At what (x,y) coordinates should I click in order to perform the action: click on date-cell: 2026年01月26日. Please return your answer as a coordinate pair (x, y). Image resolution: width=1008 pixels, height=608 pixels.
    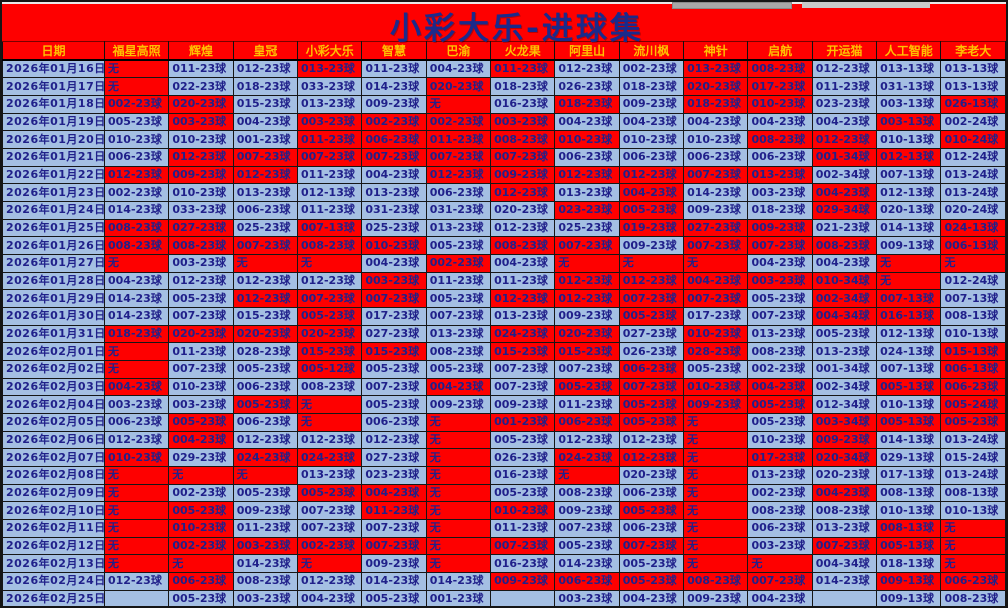
    Looking at the image, I should click on (53, 245).